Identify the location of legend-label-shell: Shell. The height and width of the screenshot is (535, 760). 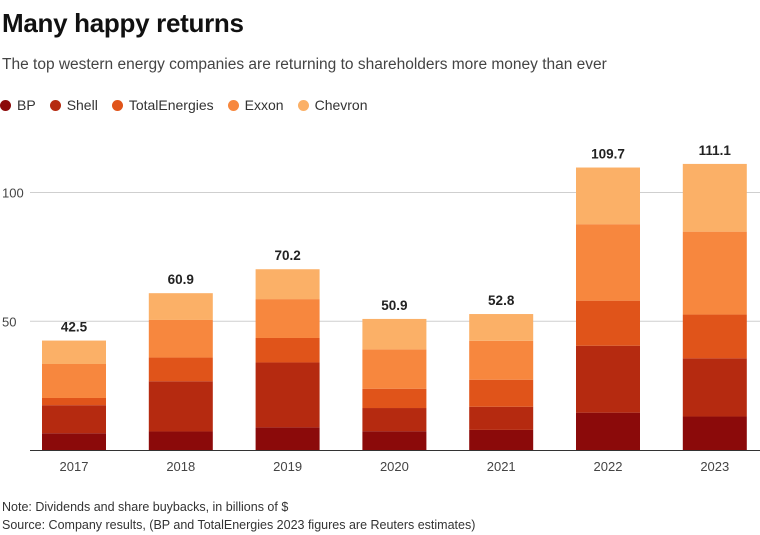
(82, 105).